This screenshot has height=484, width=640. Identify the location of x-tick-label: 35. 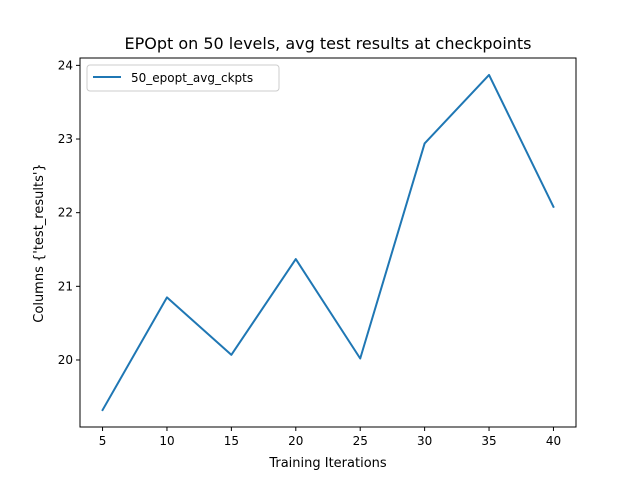
(488, 441).